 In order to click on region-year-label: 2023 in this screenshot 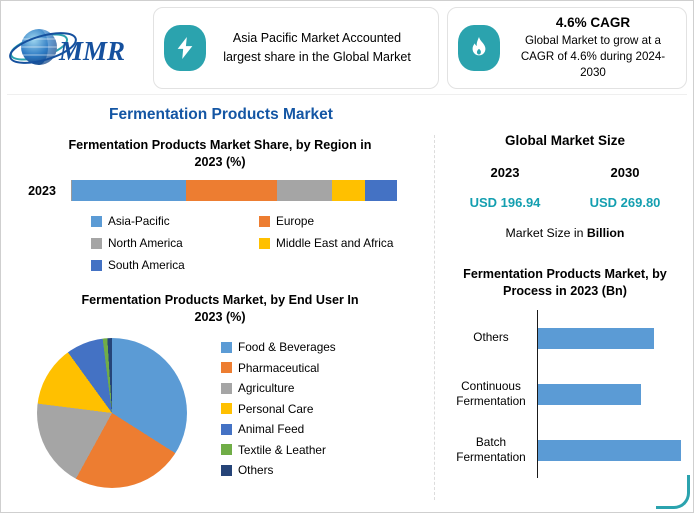, I will do `click(42, 190)`.